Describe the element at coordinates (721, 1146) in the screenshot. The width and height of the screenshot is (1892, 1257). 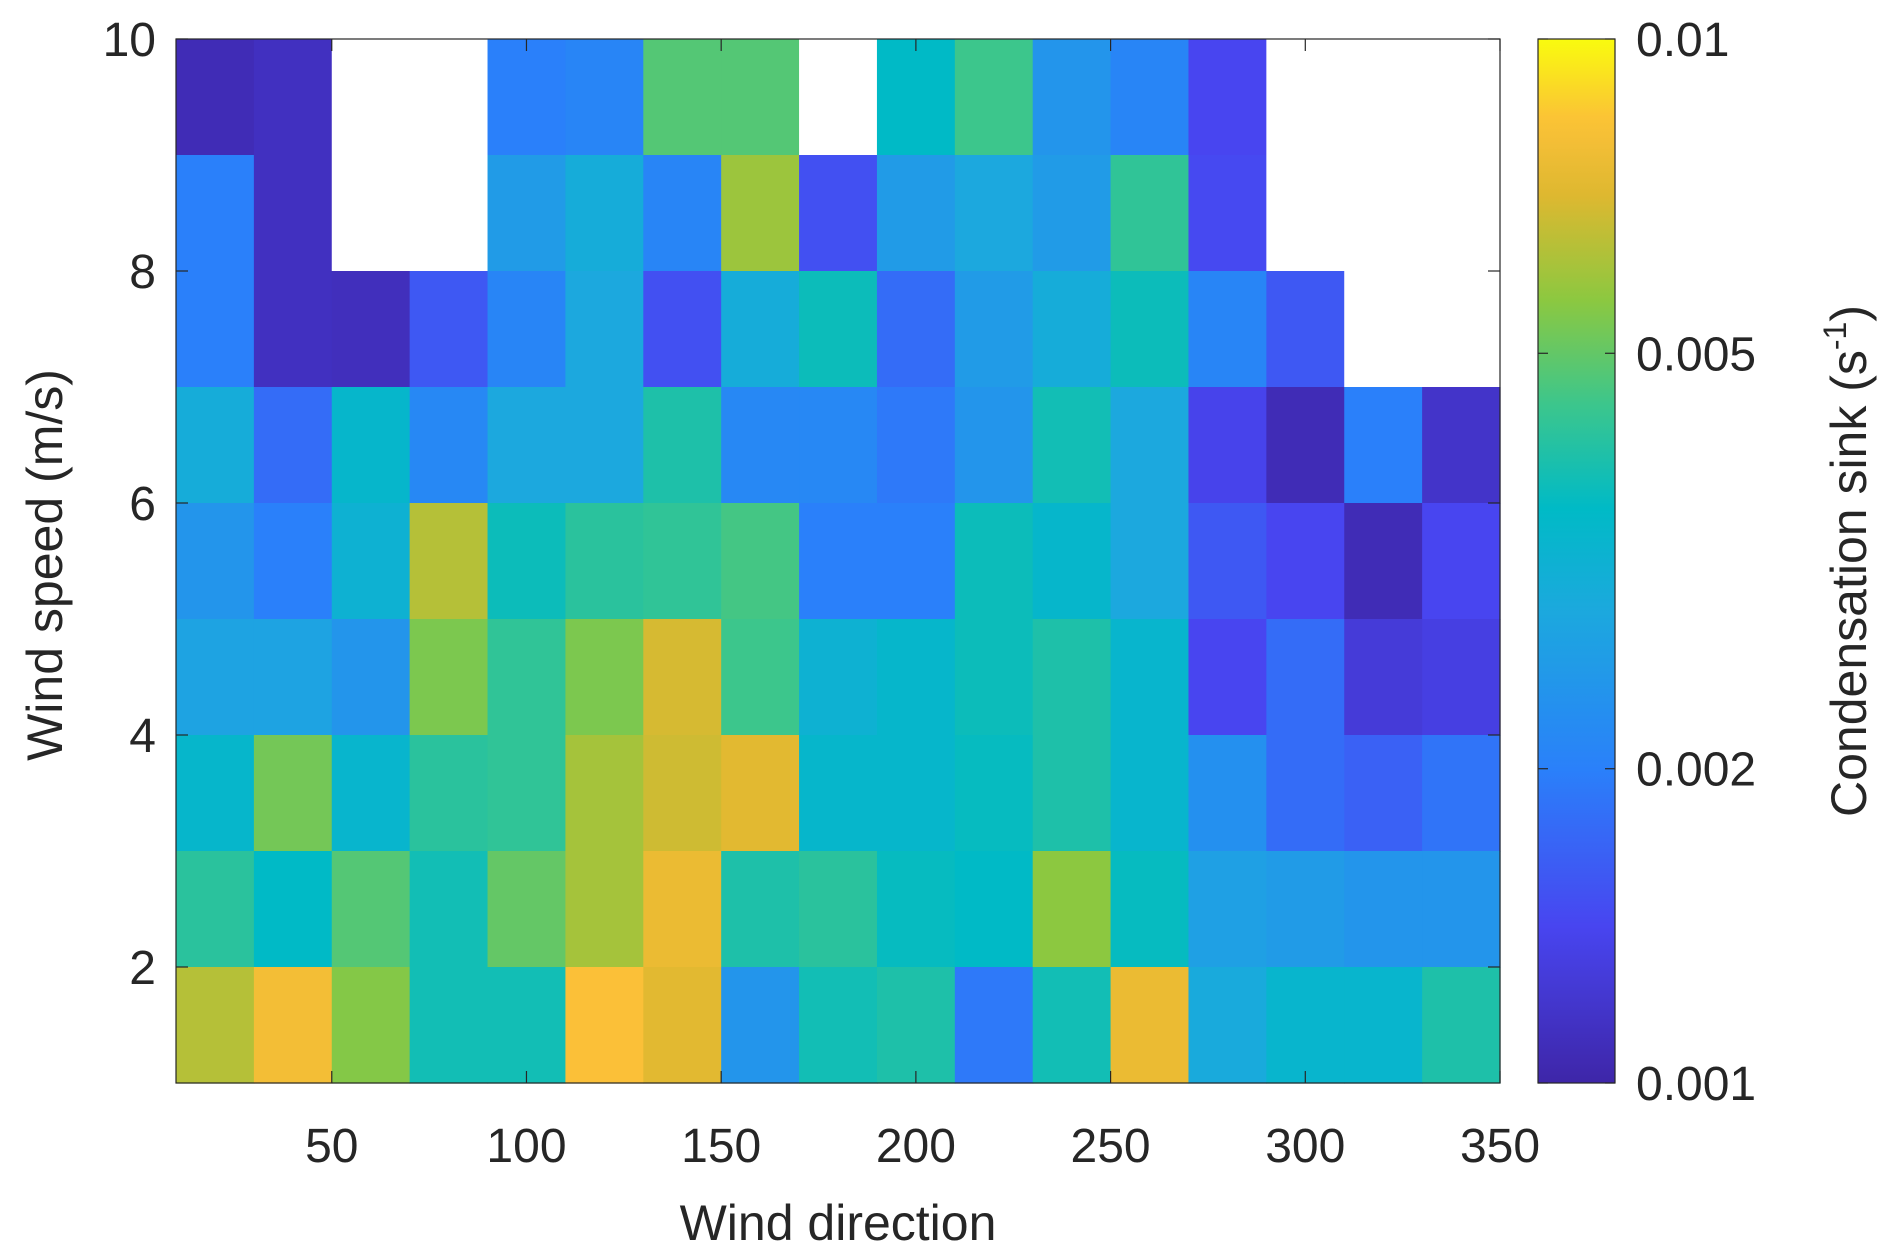
I see `x-tick-label: 150` at that location.